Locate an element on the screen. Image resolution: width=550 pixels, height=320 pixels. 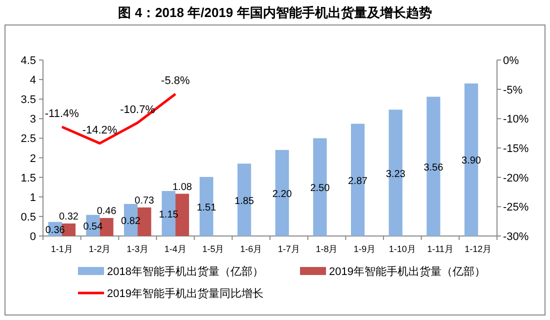
data-label: -14.2% is located at coordinates (100, 130).